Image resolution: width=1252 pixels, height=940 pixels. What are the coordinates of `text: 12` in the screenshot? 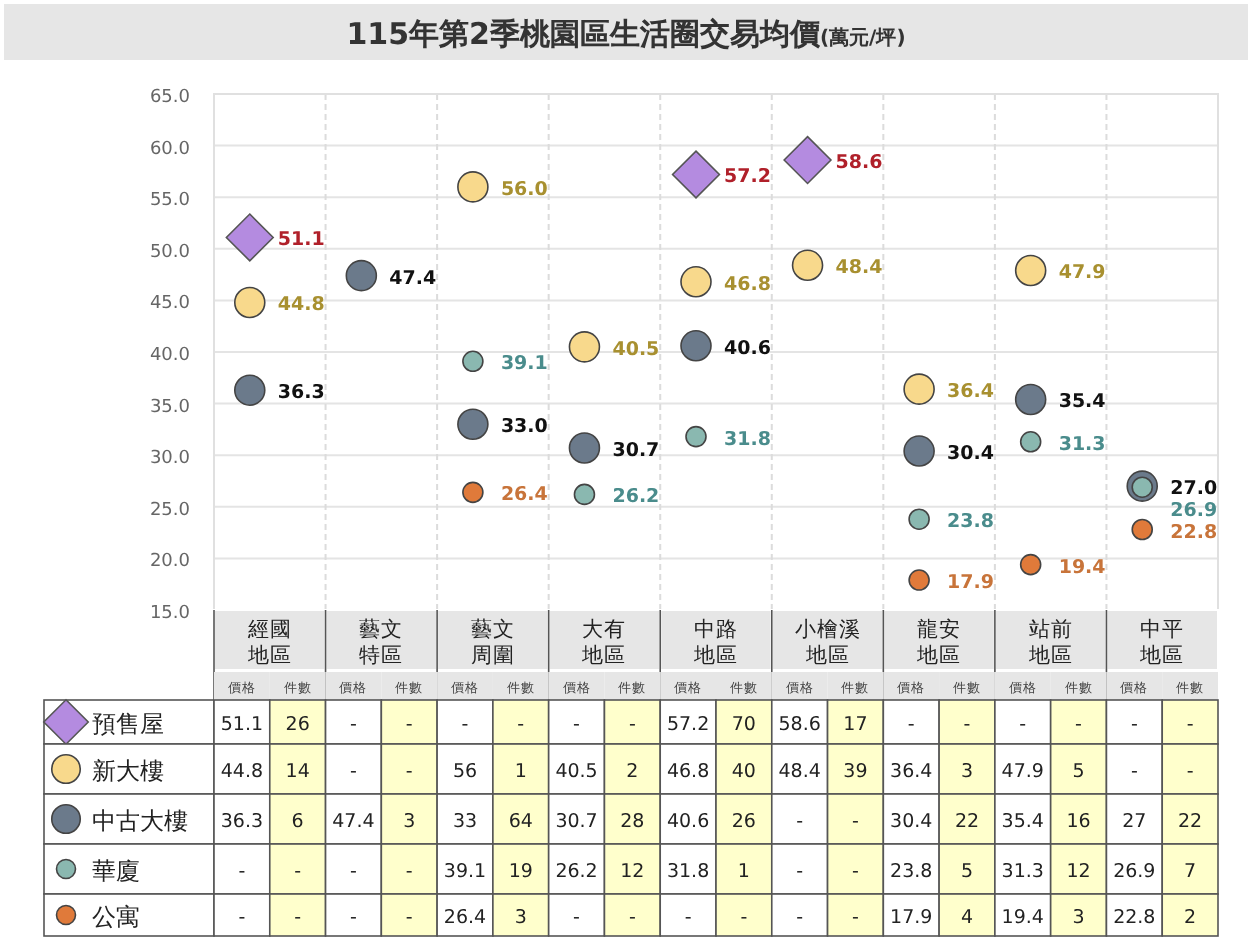 It's located at (1078, 872).